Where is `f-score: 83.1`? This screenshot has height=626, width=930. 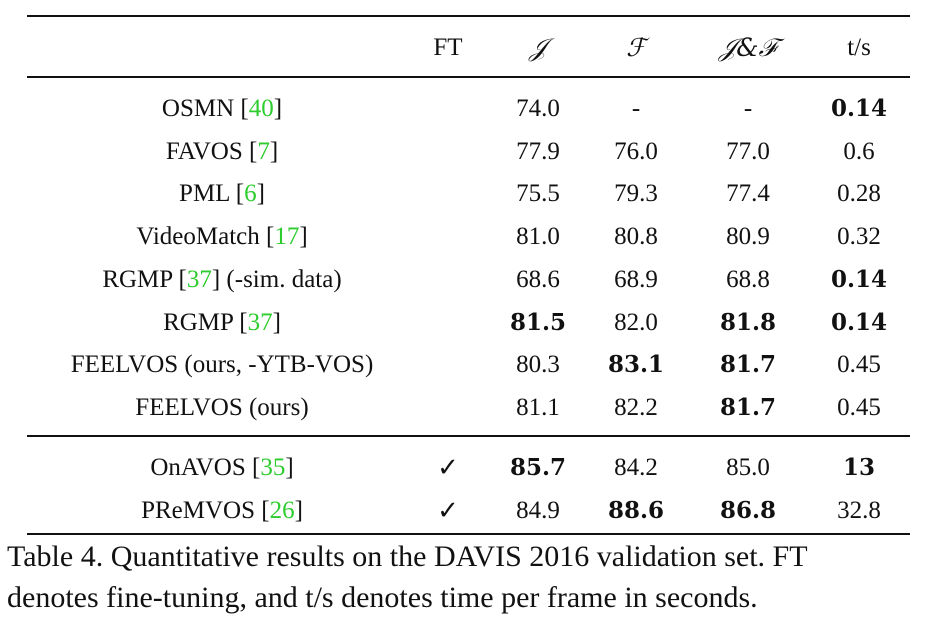
f-score: 83.1 is located at coordinates (636, 365).